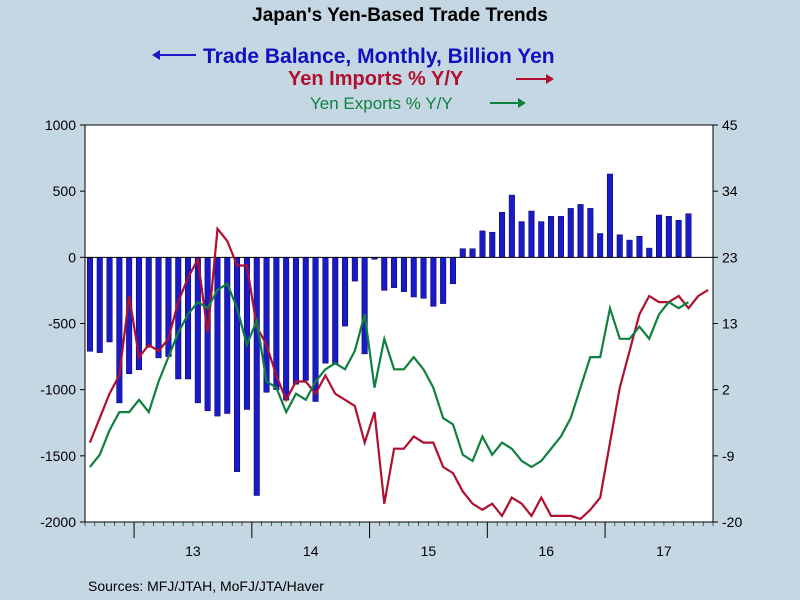 This screenshot has height=600, width=800. What do you see at coordinates (730, 125) in the screenshot?
I see `right-tick-label: 45` at bounding box center [730, 125].